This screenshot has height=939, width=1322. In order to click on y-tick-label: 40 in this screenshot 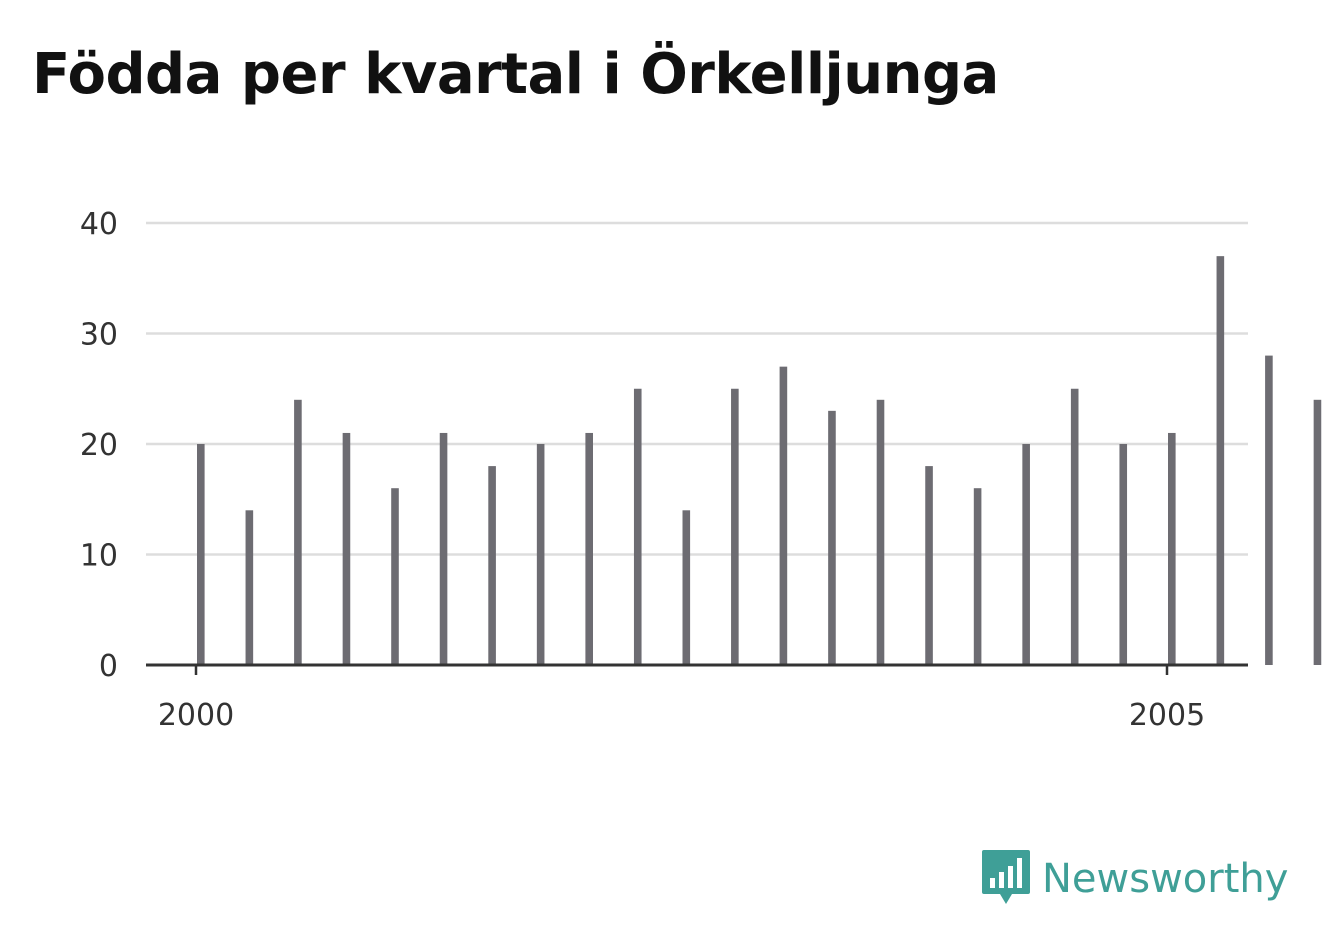, I will do `click(99, 224)`.